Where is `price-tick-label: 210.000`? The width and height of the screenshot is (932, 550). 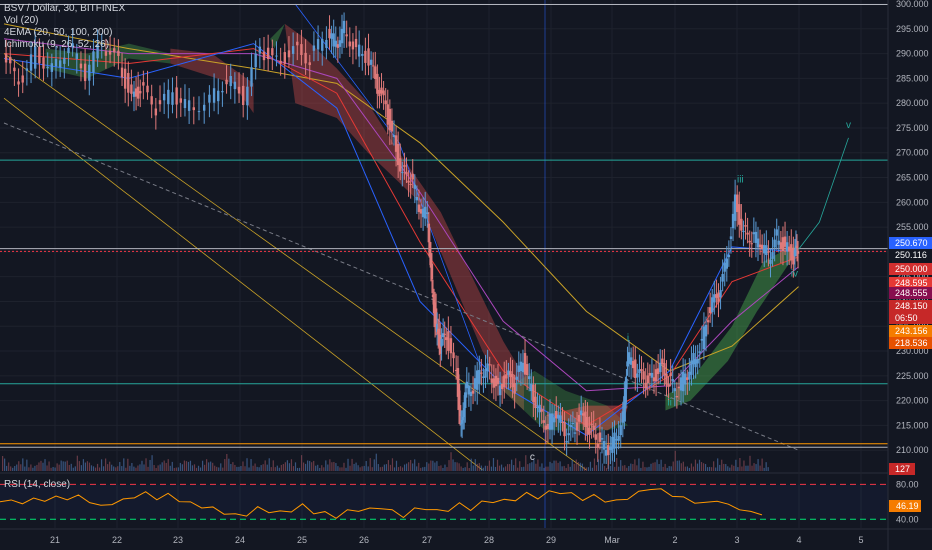 price-tick-label: 210.000 is located at coordinates (912, 450).